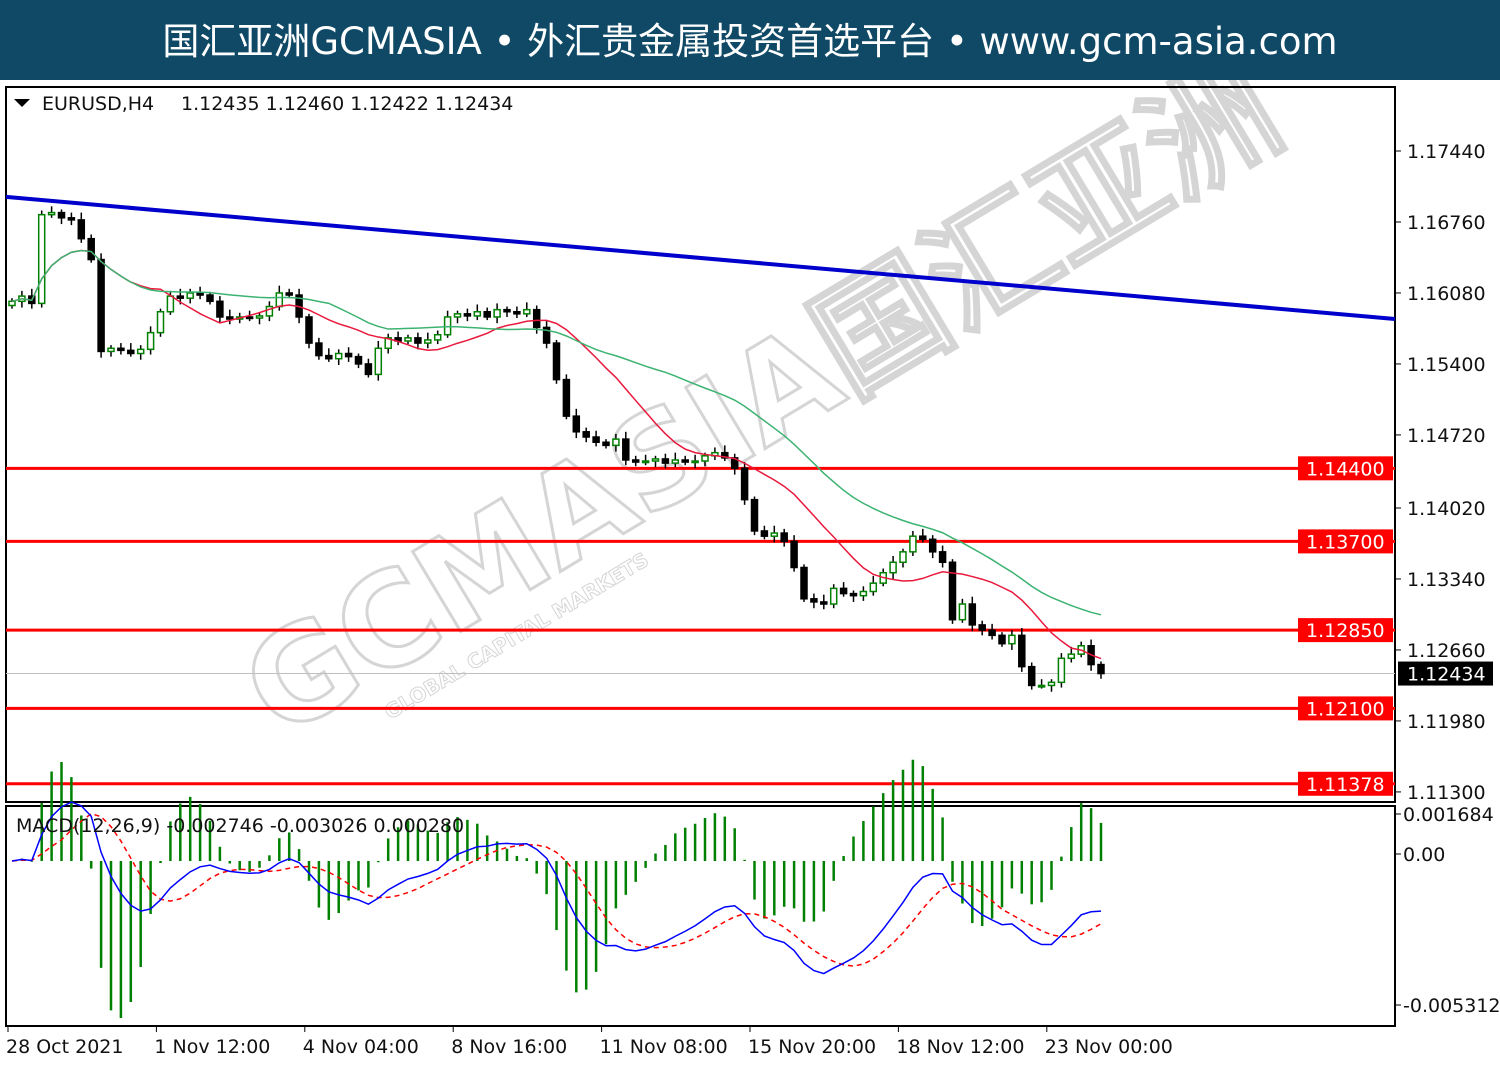  What do you see at coordinates (1446, 223) in the screenshot?
I see `price-tick-label: 1.16760` at bounding box center [1446, 223].